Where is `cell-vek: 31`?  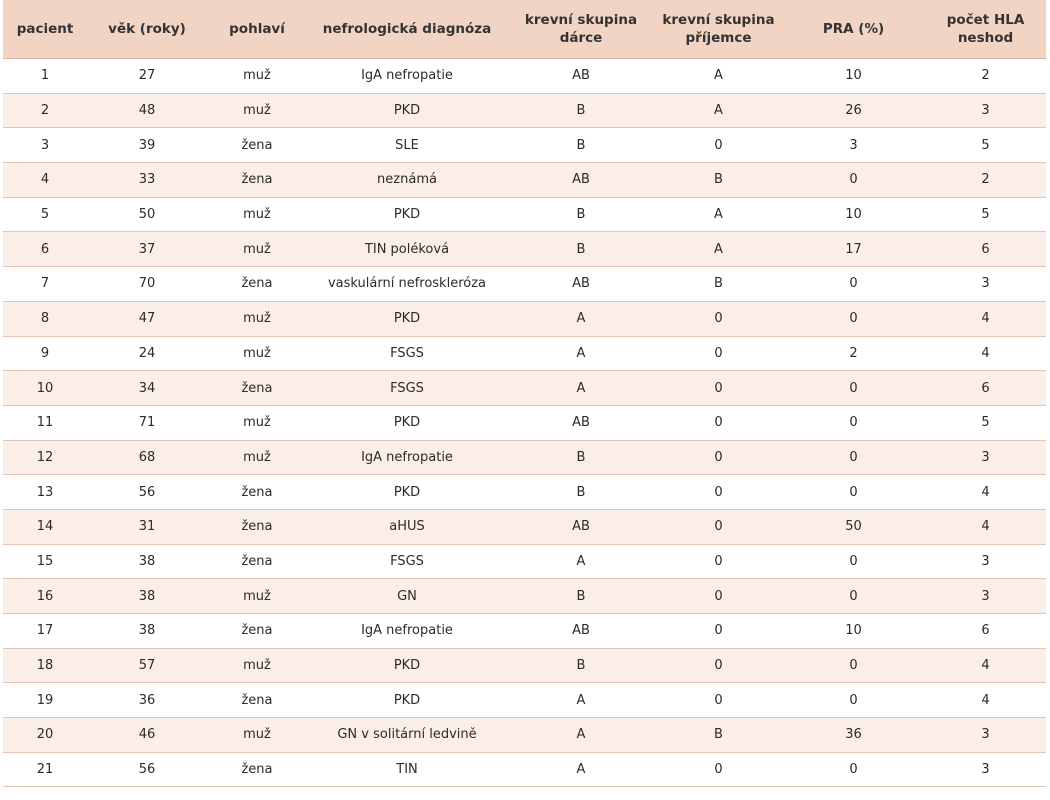
cell-vek: 31 is located at coordinates (147, 527).